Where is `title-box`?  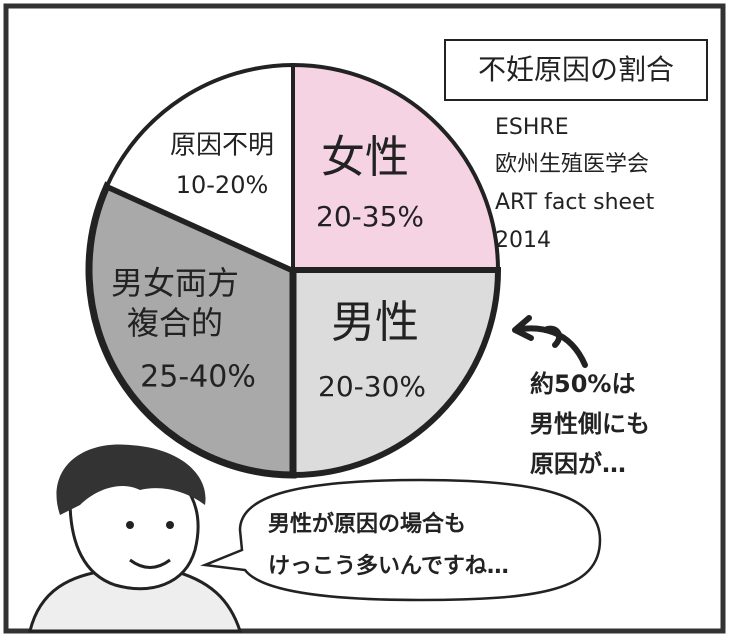 title-box is located at coordinates (576, 70).